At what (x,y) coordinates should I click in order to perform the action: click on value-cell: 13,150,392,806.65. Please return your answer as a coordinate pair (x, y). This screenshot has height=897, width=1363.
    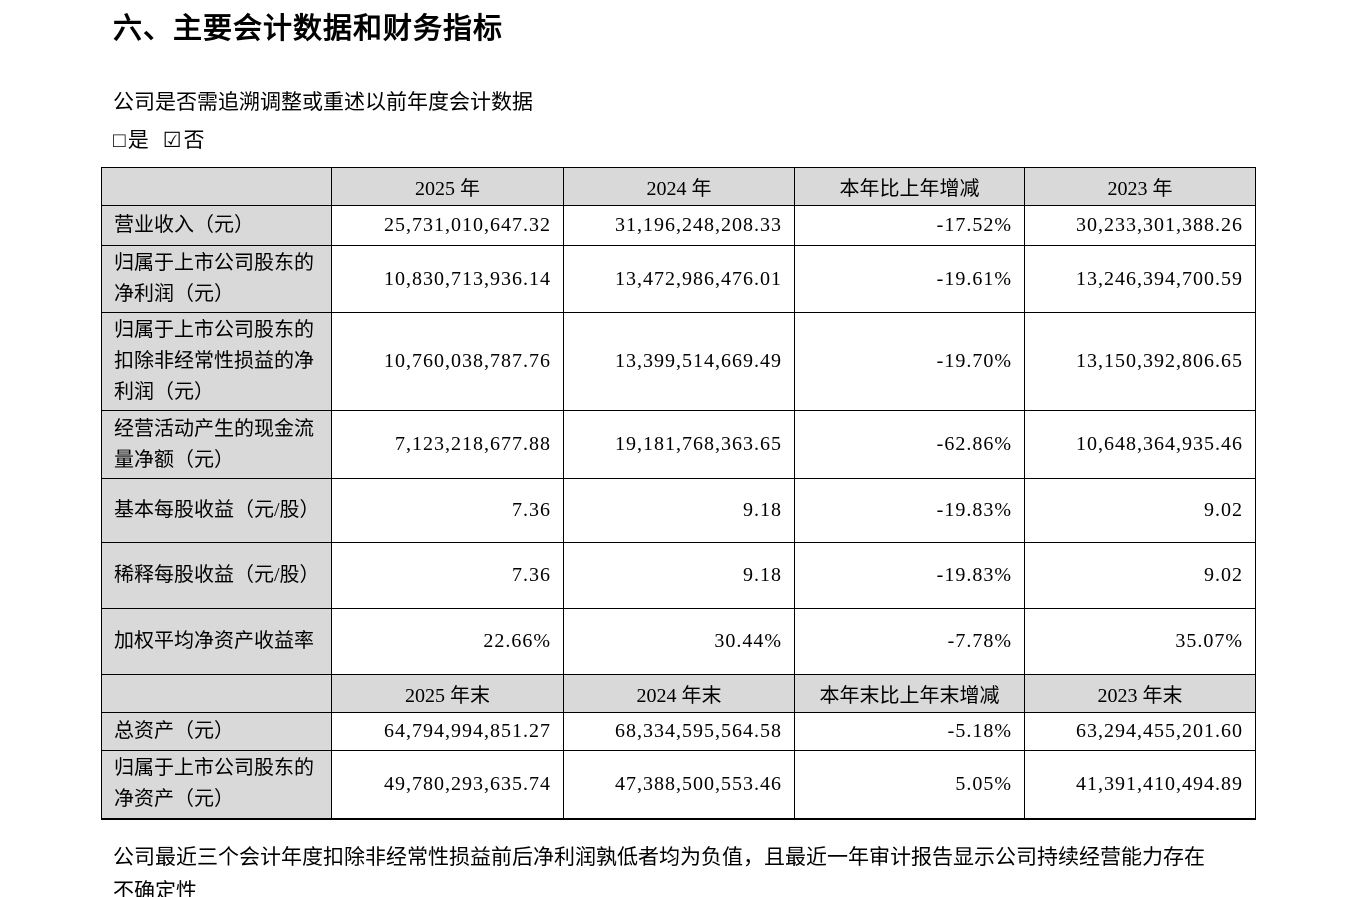
    Looking at the image, I should click on (1140, 361).